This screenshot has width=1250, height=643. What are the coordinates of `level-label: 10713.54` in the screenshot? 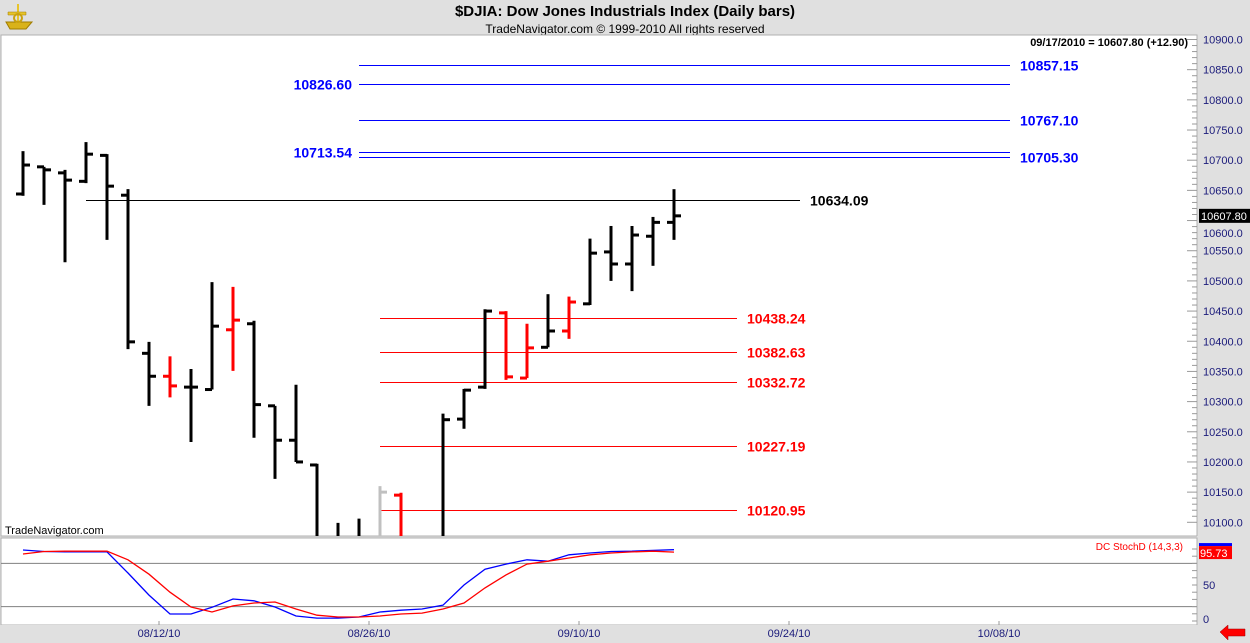 It's located at (323, 153).